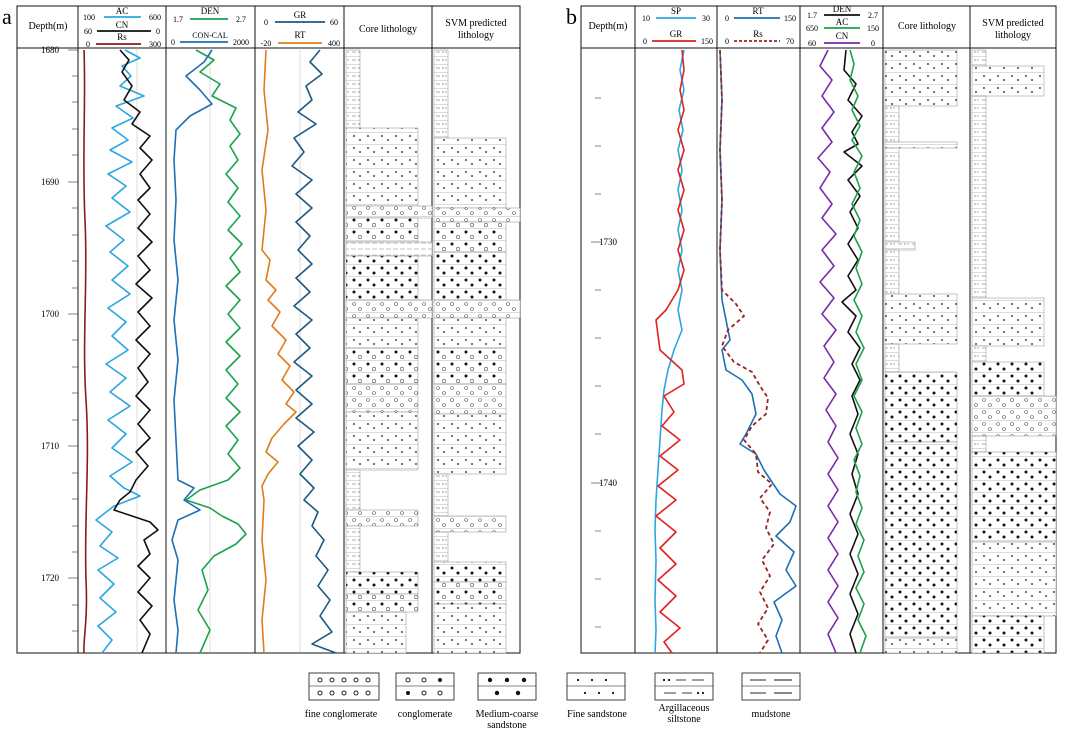  What do you see at coordinates (50, 182) in the screenshot?
I see `depth-label-a-1: 1690` at bounding box center [50, 182].